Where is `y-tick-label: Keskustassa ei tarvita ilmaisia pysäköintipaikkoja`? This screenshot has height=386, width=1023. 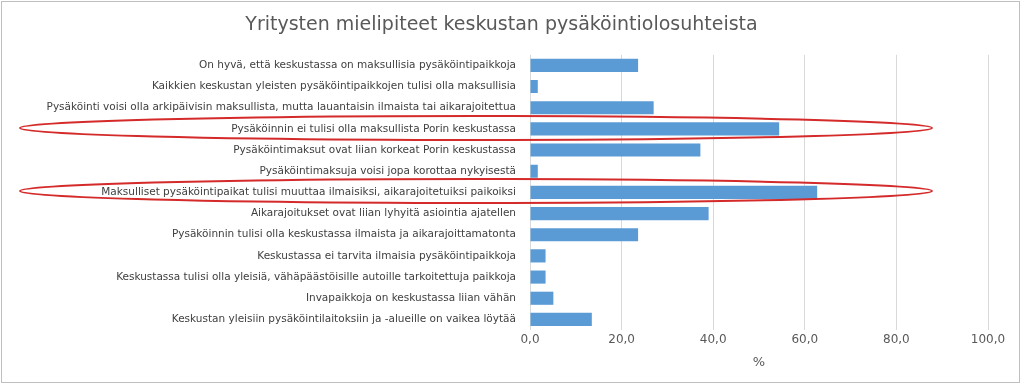 y-tick-label: Keskustassa ei tarvita ilmaisia pysäköintipaikkoja is located at coordinates (386, 254).